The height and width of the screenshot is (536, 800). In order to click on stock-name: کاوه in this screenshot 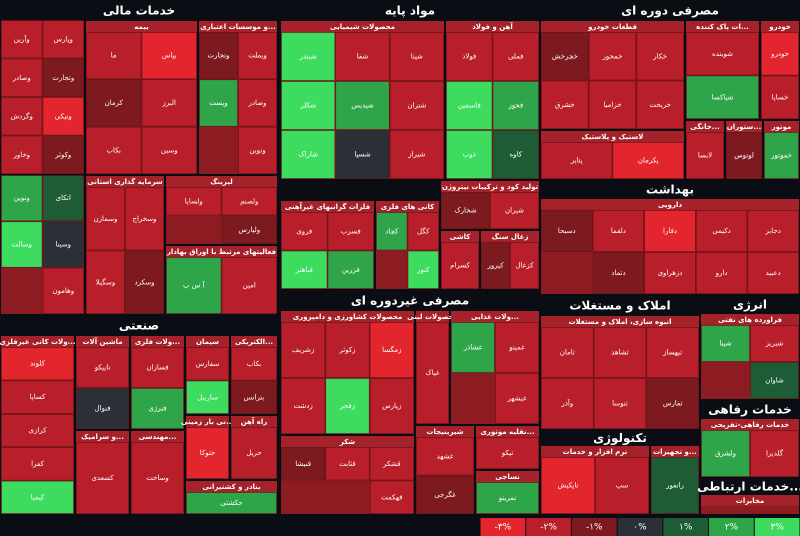, I will do `click(515, 155)`.